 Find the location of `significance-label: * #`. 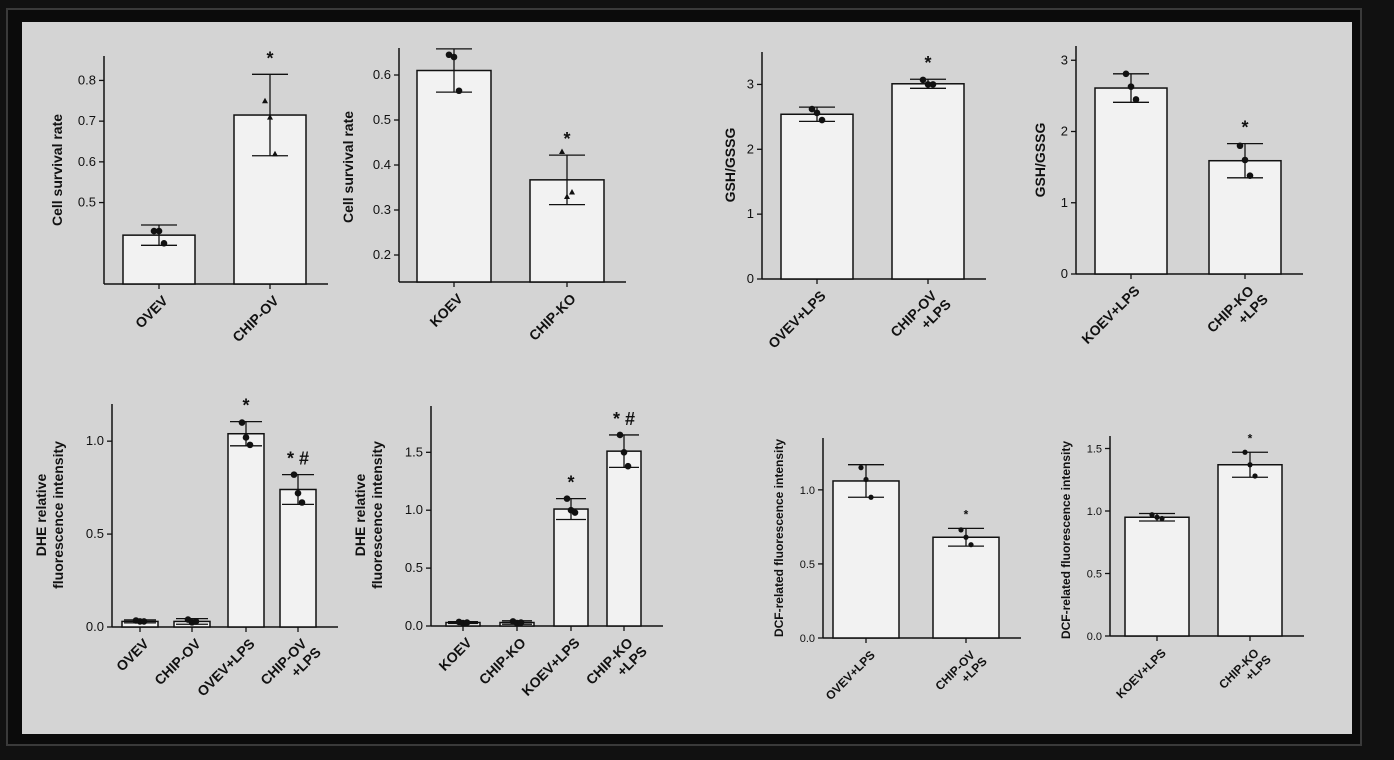

significance-label: * # is located at coordinates (624, 419).